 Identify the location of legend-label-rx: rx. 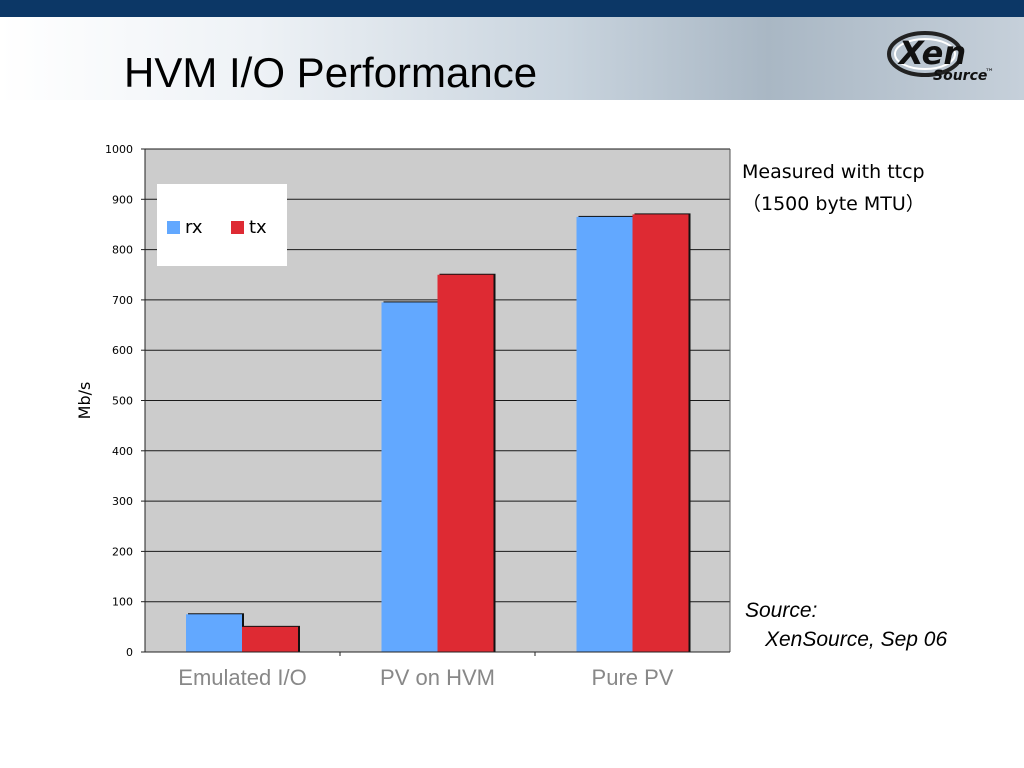
(194, 227).